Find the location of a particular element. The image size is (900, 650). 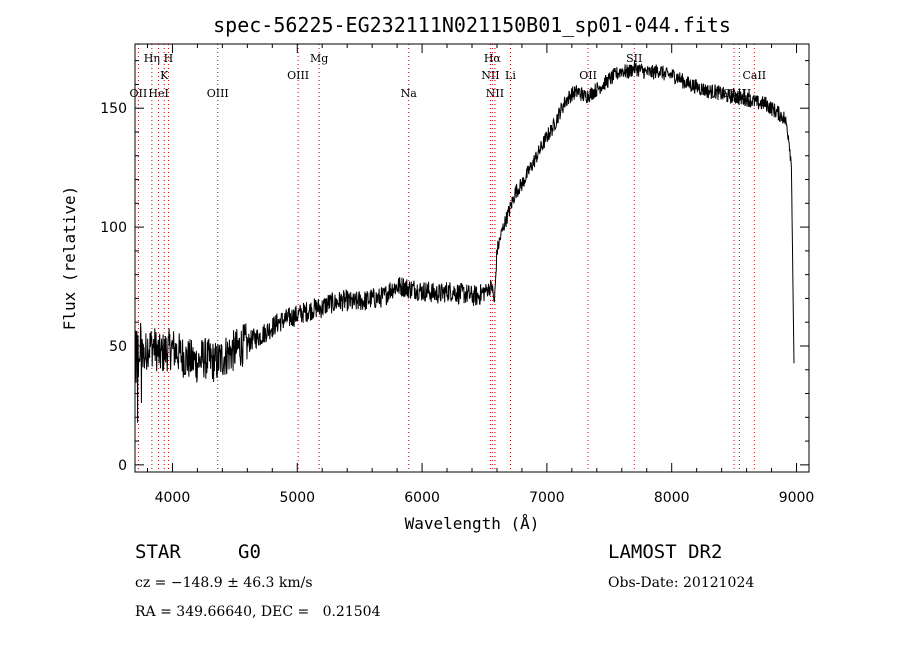

y-tick-label: 50 is located at coordinates (118, 347).